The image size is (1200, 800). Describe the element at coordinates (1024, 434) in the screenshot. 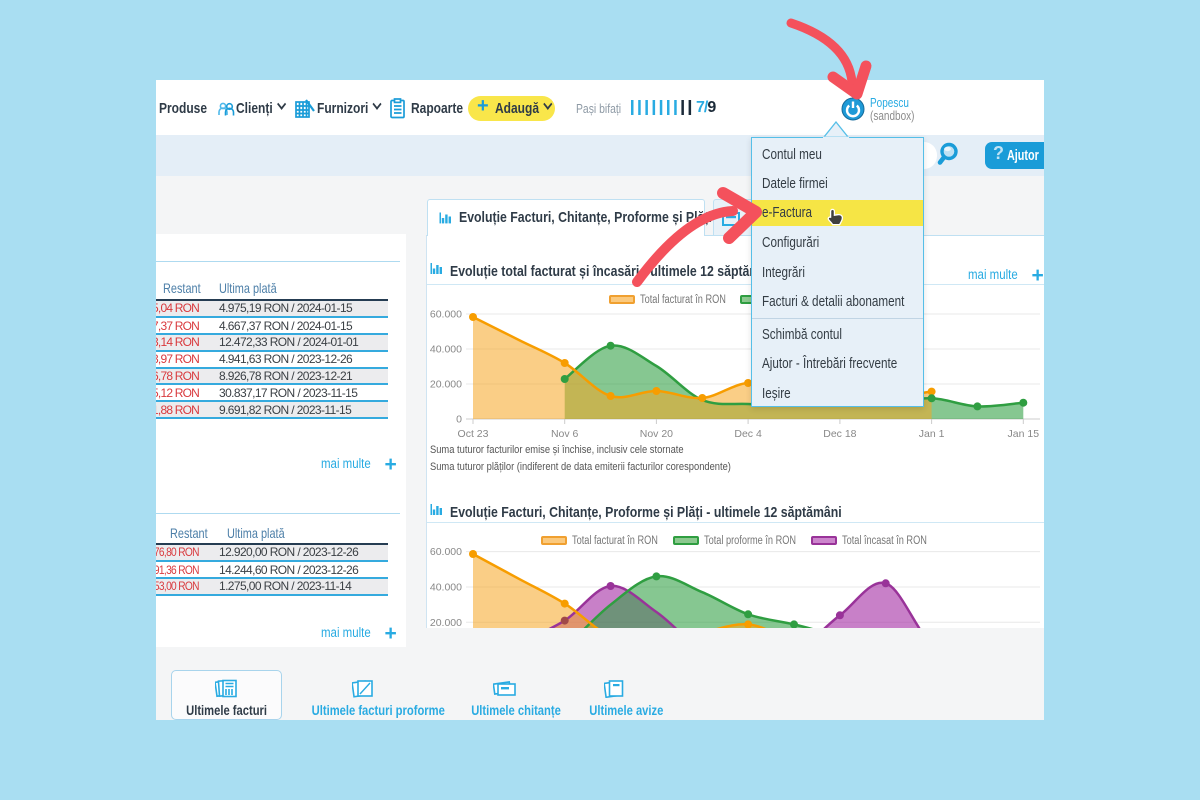

I see `svg-text: Jan 15` at that location.